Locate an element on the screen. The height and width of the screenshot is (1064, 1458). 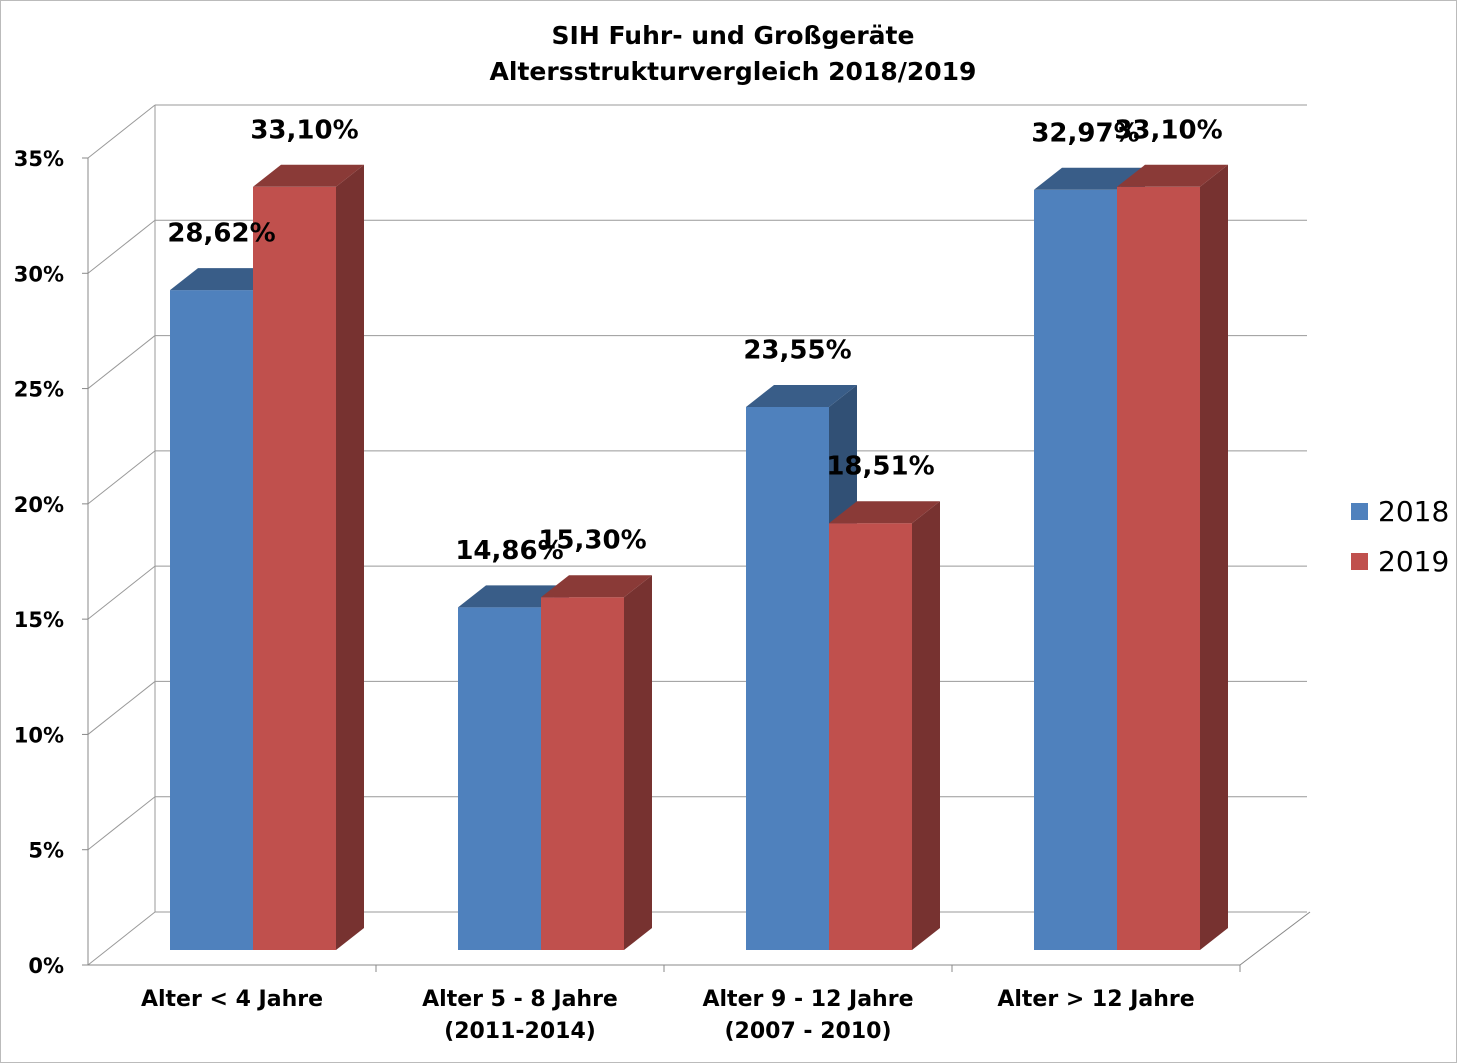
data-label: 14,86% is located at coordinates (509, 551).